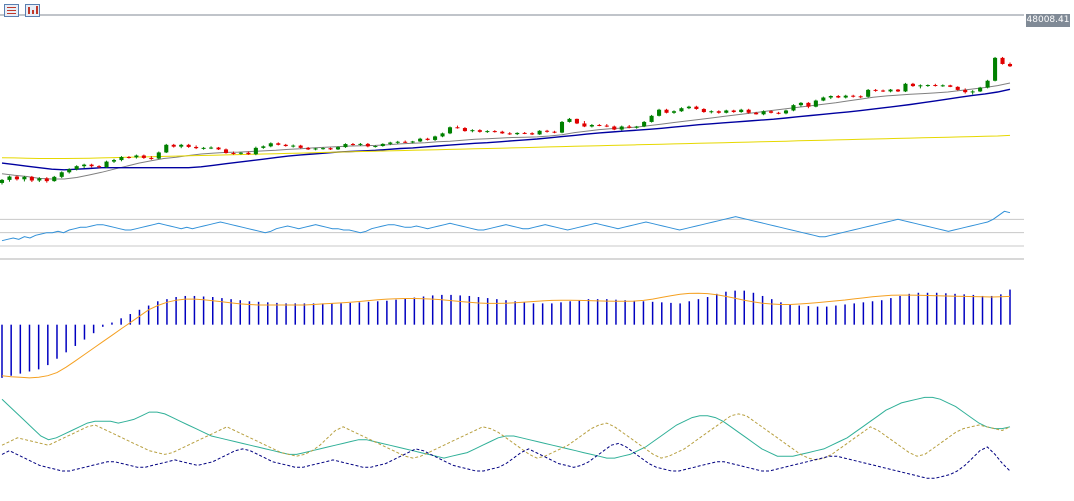 Image resolution: width=1074 pixels, height=501 pixels. I want to click on oscillator-third-line, so click(506, 460).